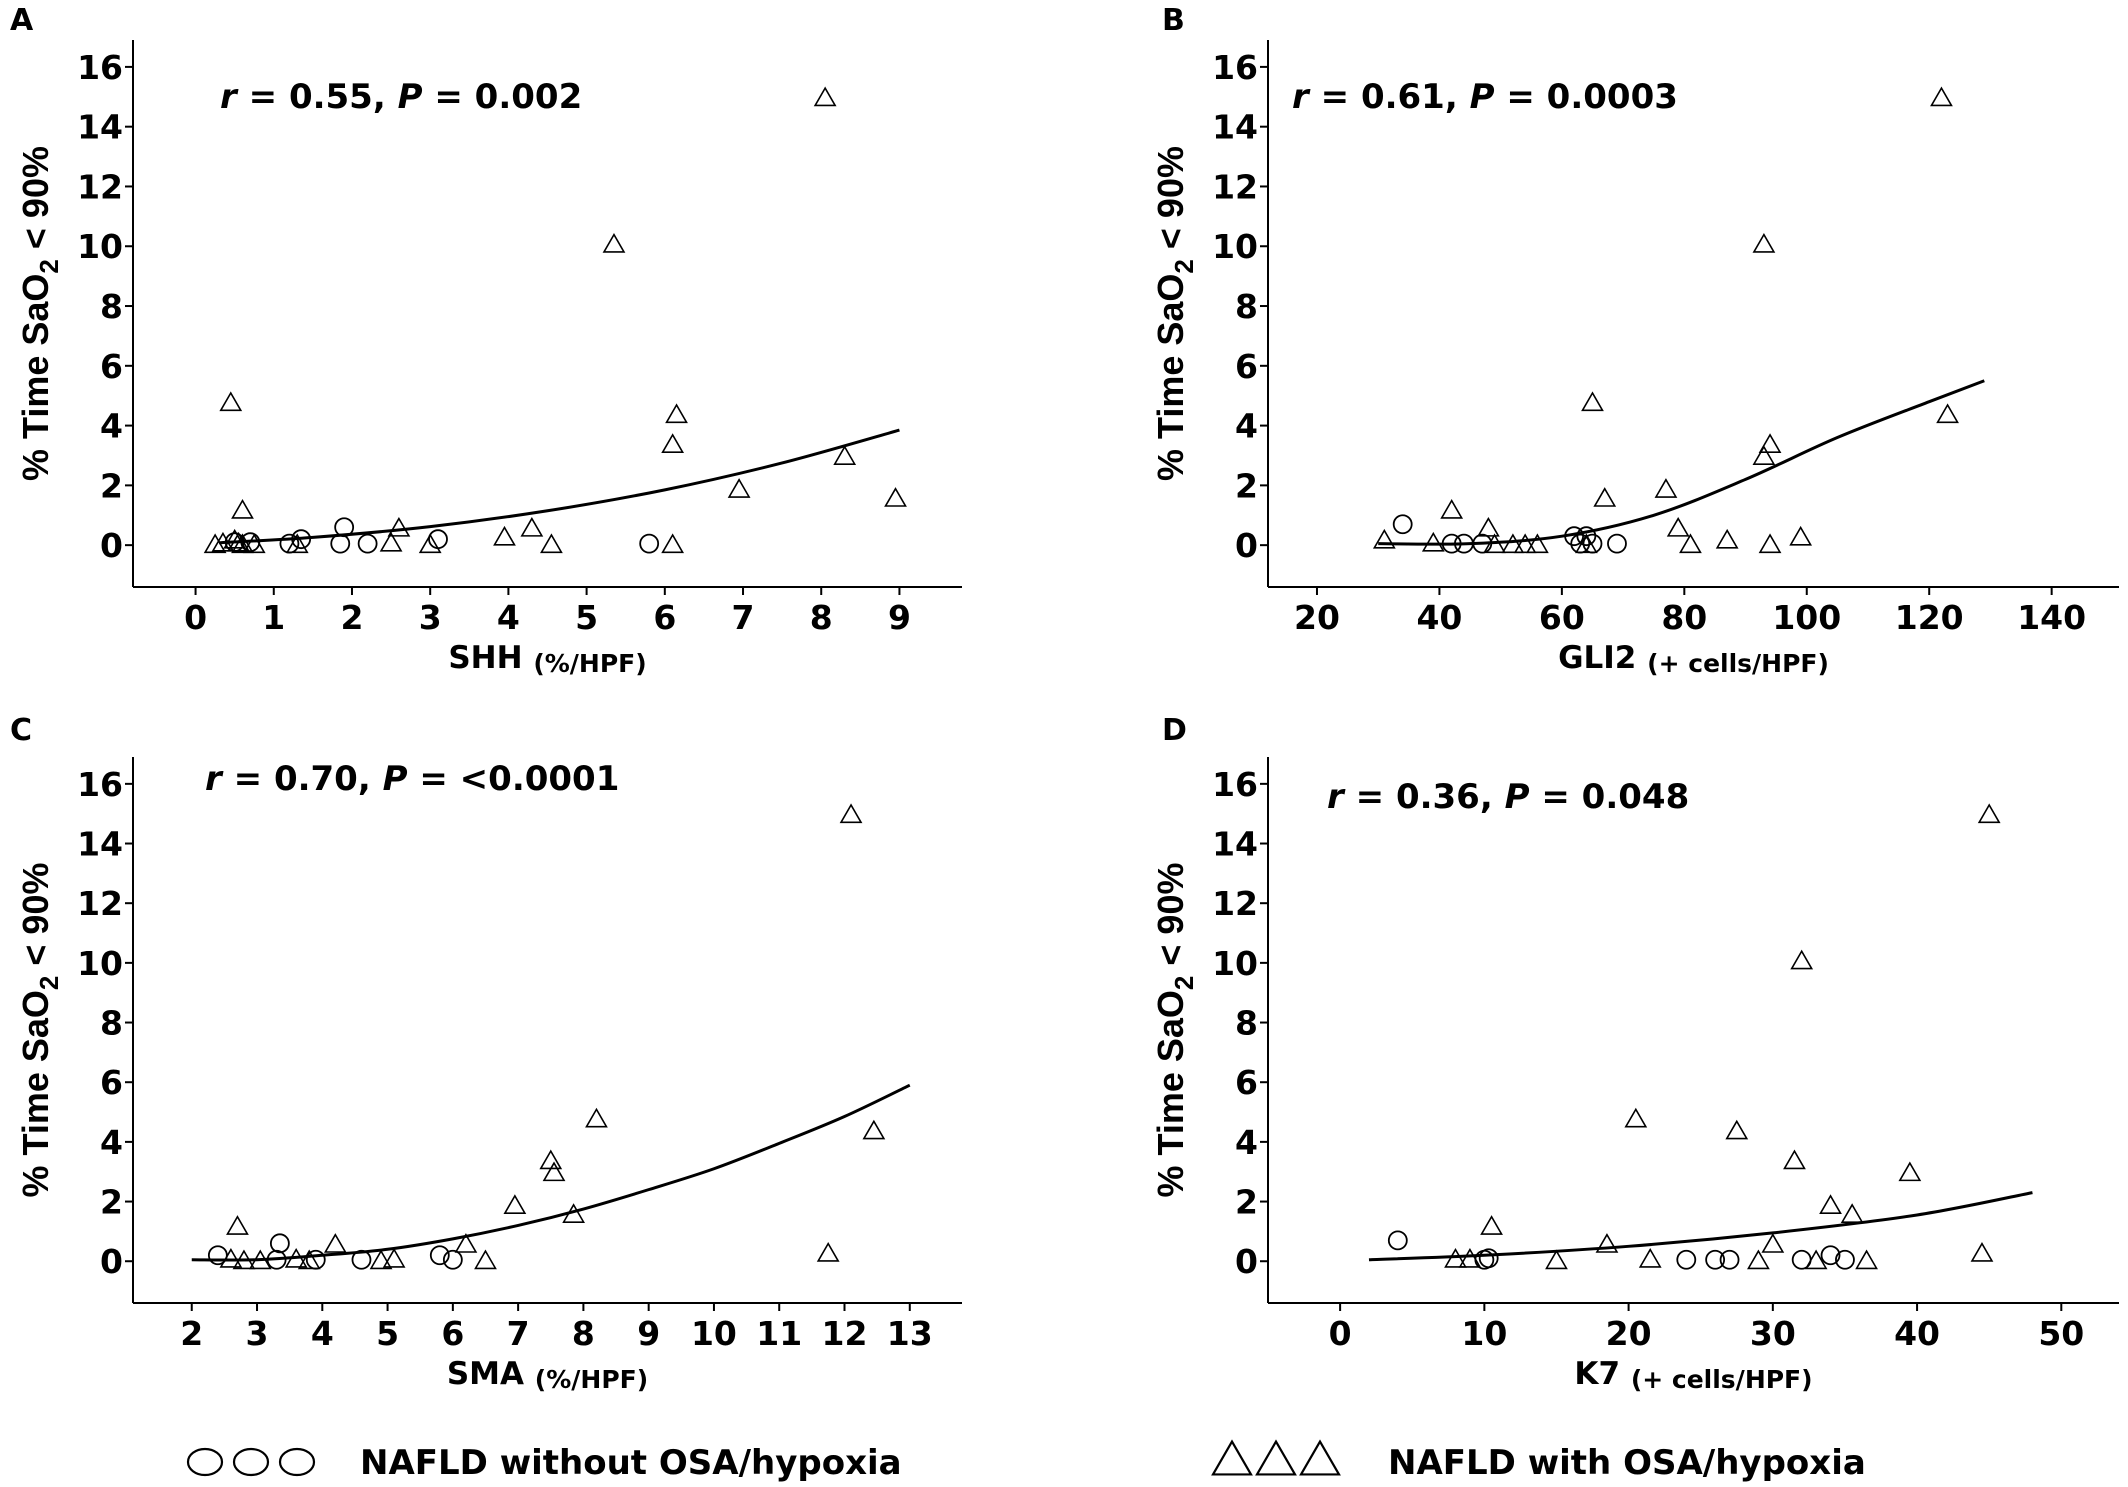 The height and width of the screenshot is (1487, 2128). I want to click on x-tick-label: 140, so click(2051, 617).